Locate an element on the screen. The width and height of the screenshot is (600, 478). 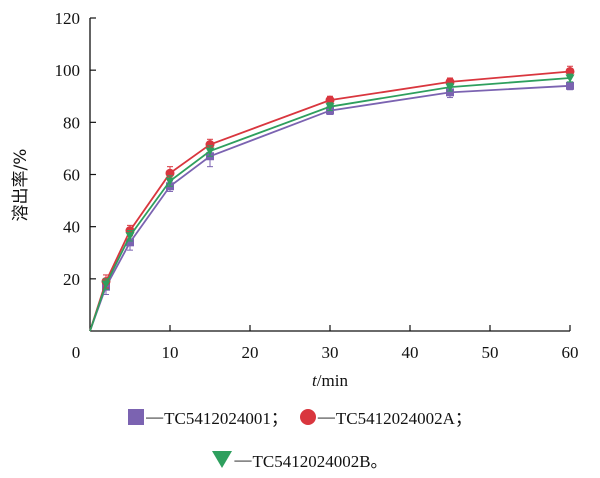
legend-label: TC5412024002A； is located at coordinates (403, 418).